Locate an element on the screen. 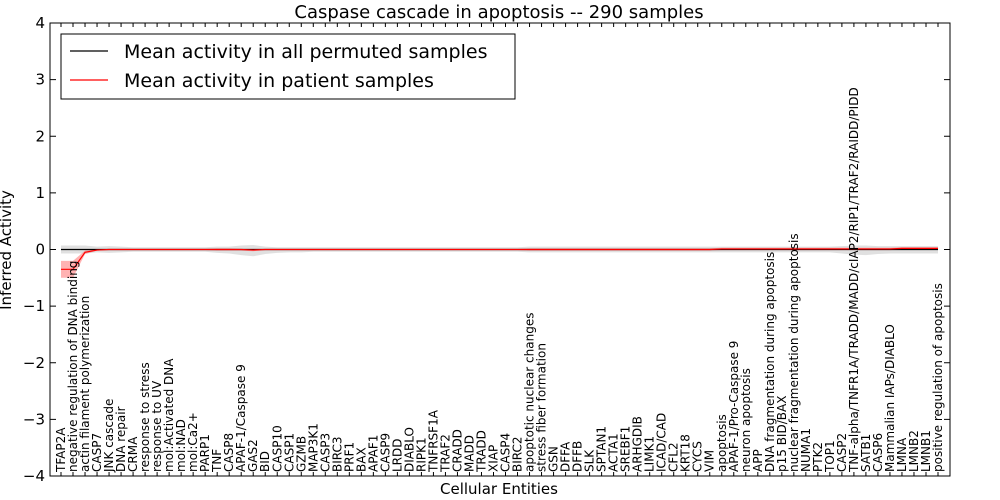 This screenshot has width=1000, height=500. x-tick-label: LMNB1 is located at coordinates (926, 451).